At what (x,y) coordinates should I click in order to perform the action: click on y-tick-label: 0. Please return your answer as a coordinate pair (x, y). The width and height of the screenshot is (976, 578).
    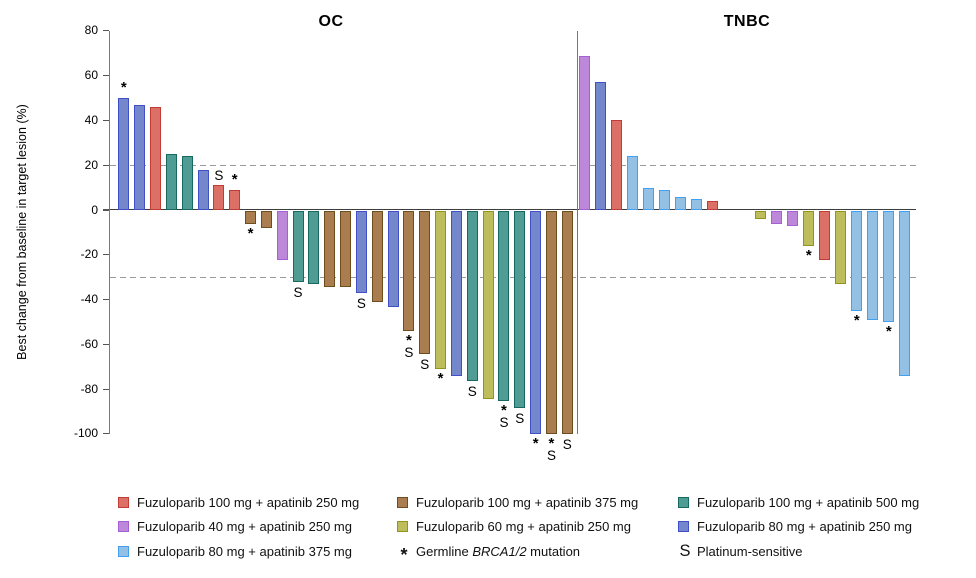
    Looking at the image, I should click on (94, 209).